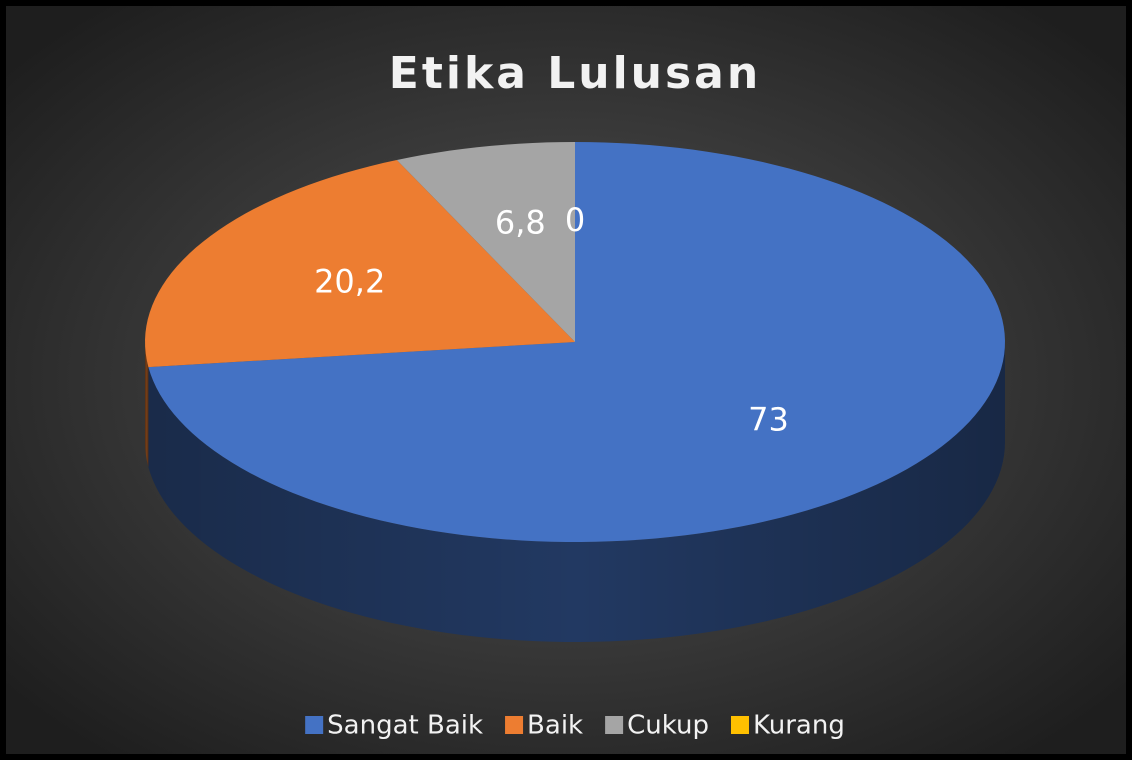 The width and height of the screenshot is (1132, 760). I want to click on data-label: 73, so click(768, 419).